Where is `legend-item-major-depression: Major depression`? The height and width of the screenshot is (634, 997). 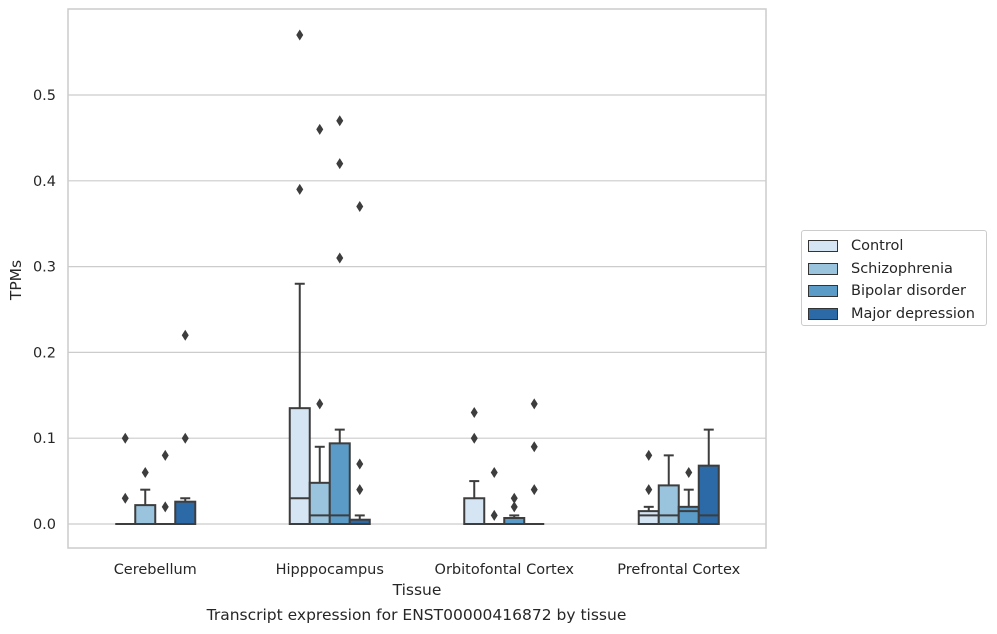 legend-item-major-depression: Major depression is located at coordinates (897, 314).